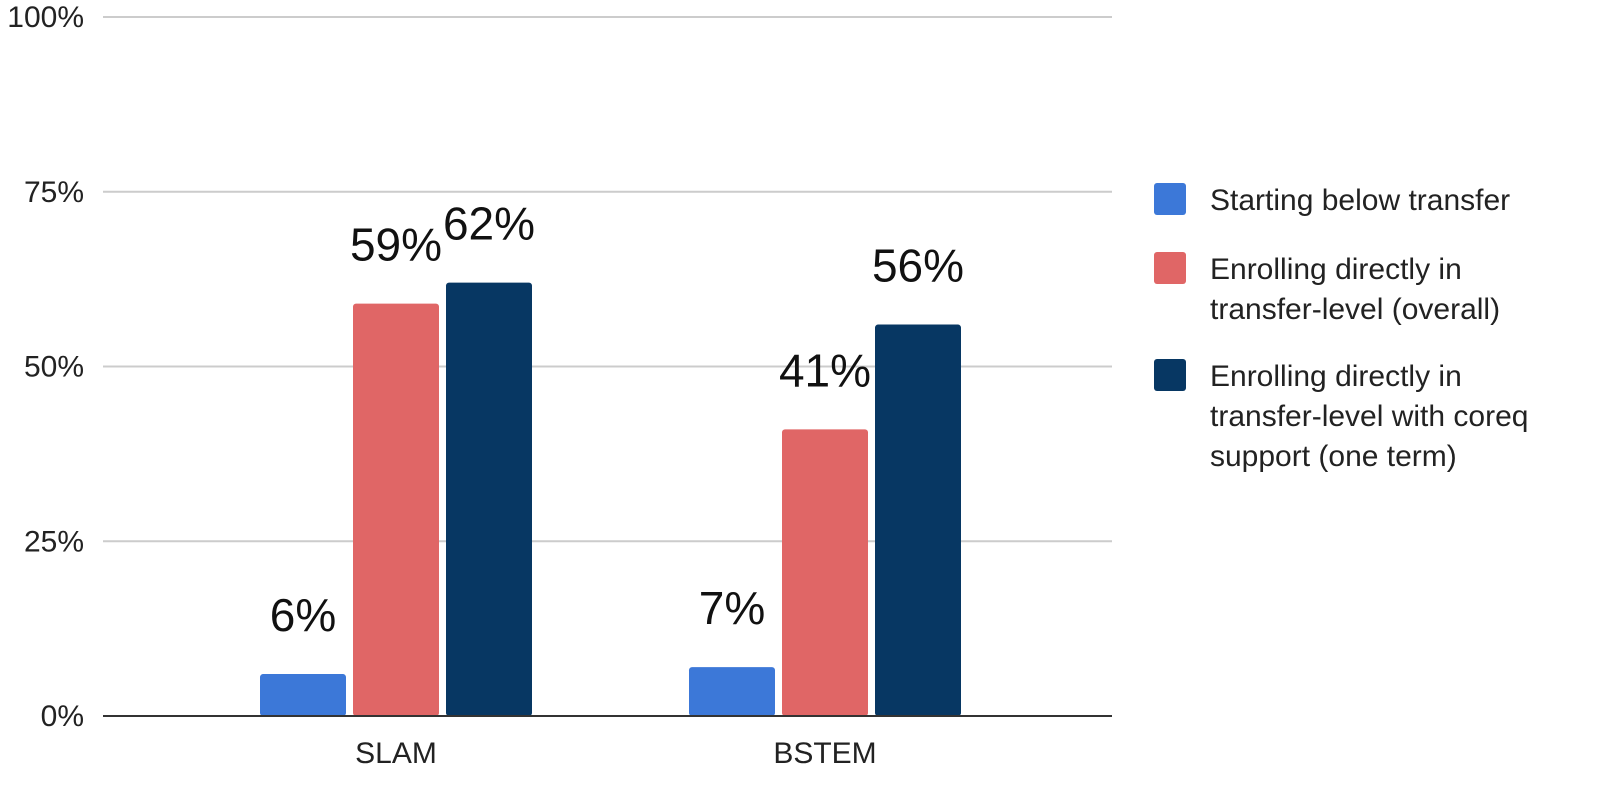 Image resolution: width=1622 pixels, height=796 pixels. What do you see at coordinates (1333, 456) in the screenshot?
I see `legend-label: support (one term)` at bounding box center [1333, 456].